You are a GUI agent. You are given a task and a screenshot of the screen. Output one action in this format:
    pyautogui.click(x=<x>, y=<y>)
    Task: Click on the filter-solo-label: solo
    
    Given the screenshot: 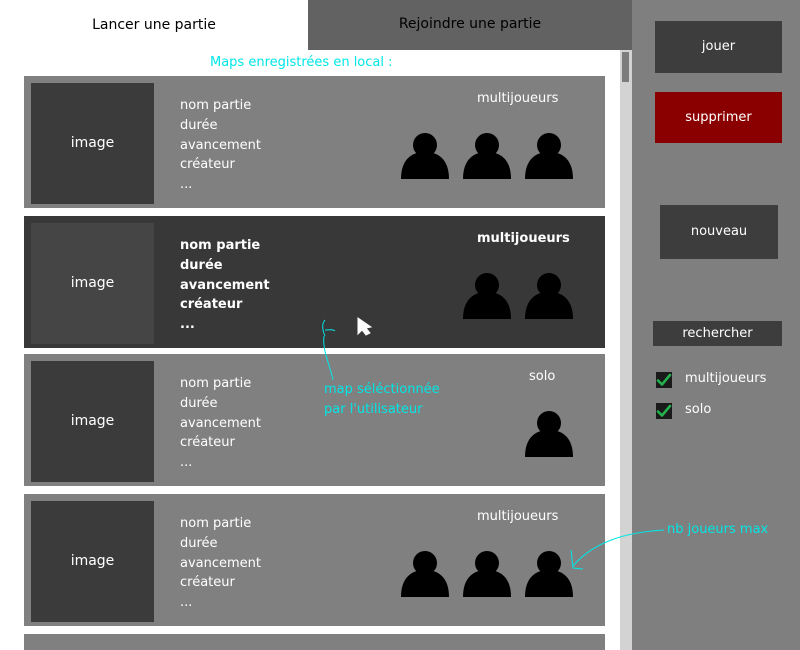 What is the action you would take?
    pyautogui.click(x=698, y=409)
    